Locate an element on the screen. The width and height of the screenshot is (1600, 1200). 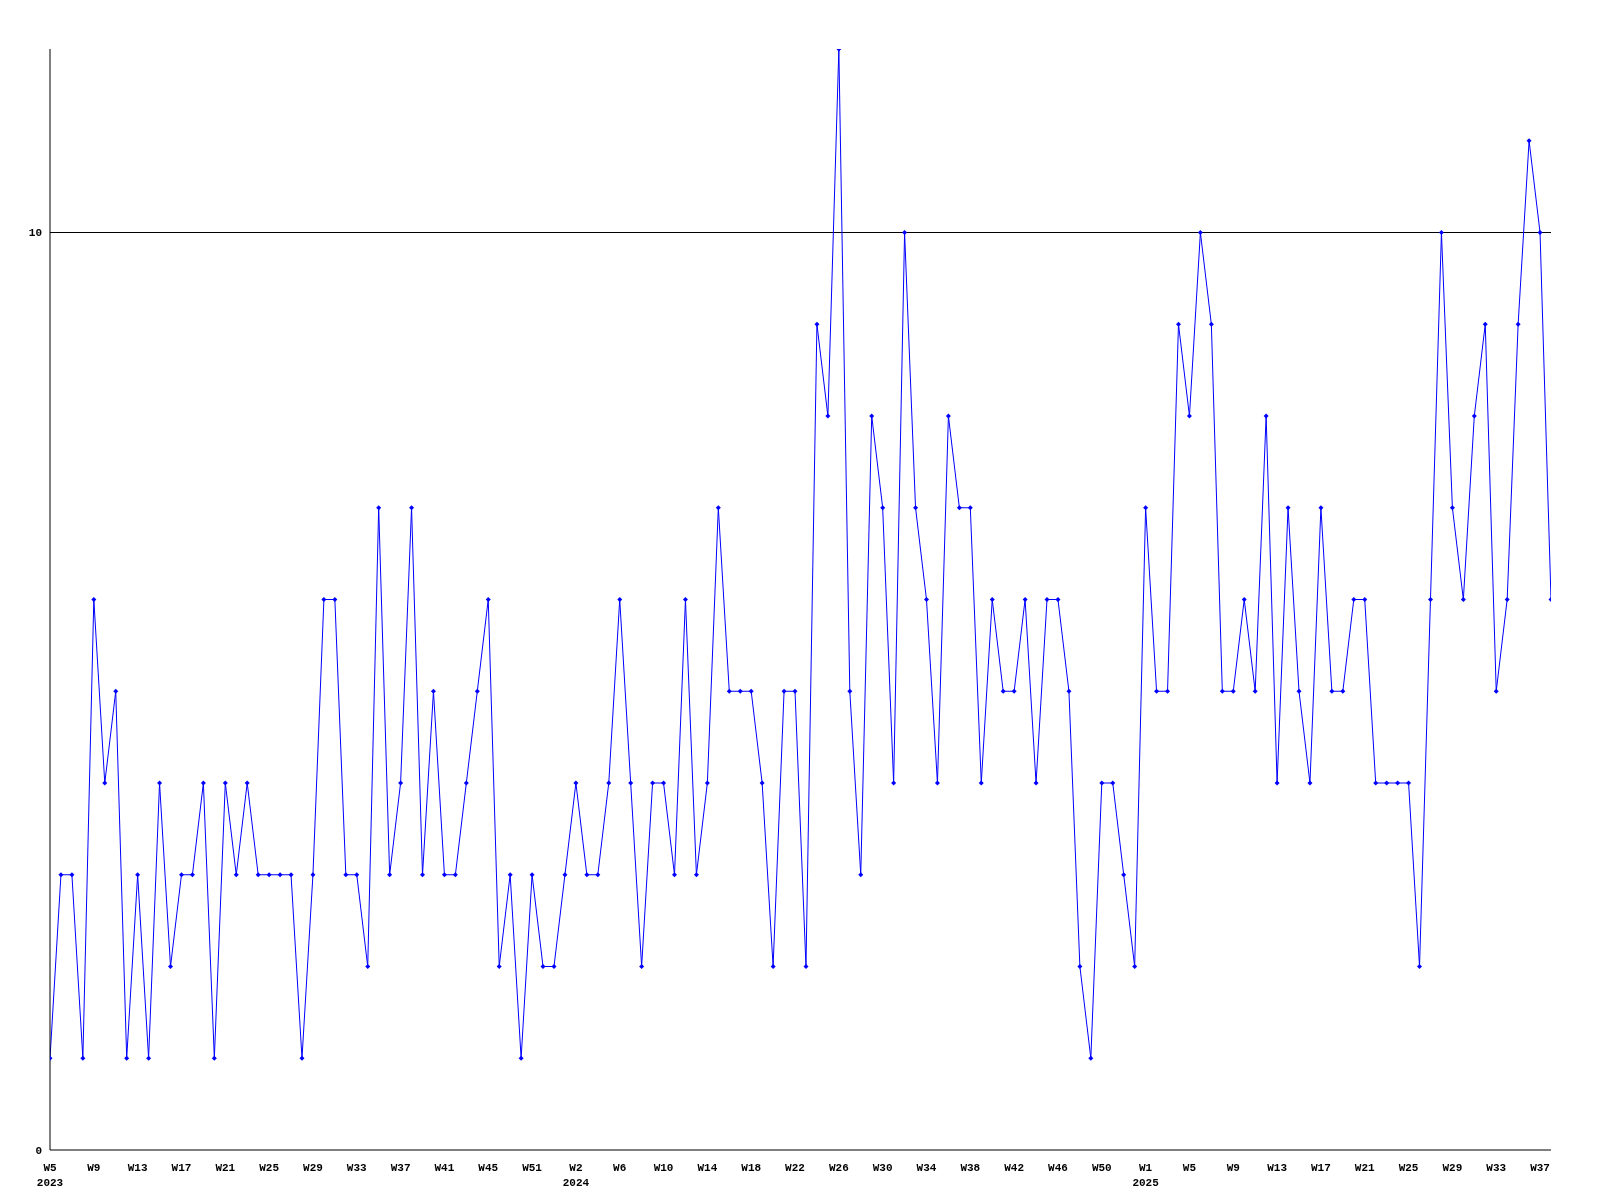
x-tick-label: W10 is located at coordinates (663, 1167).